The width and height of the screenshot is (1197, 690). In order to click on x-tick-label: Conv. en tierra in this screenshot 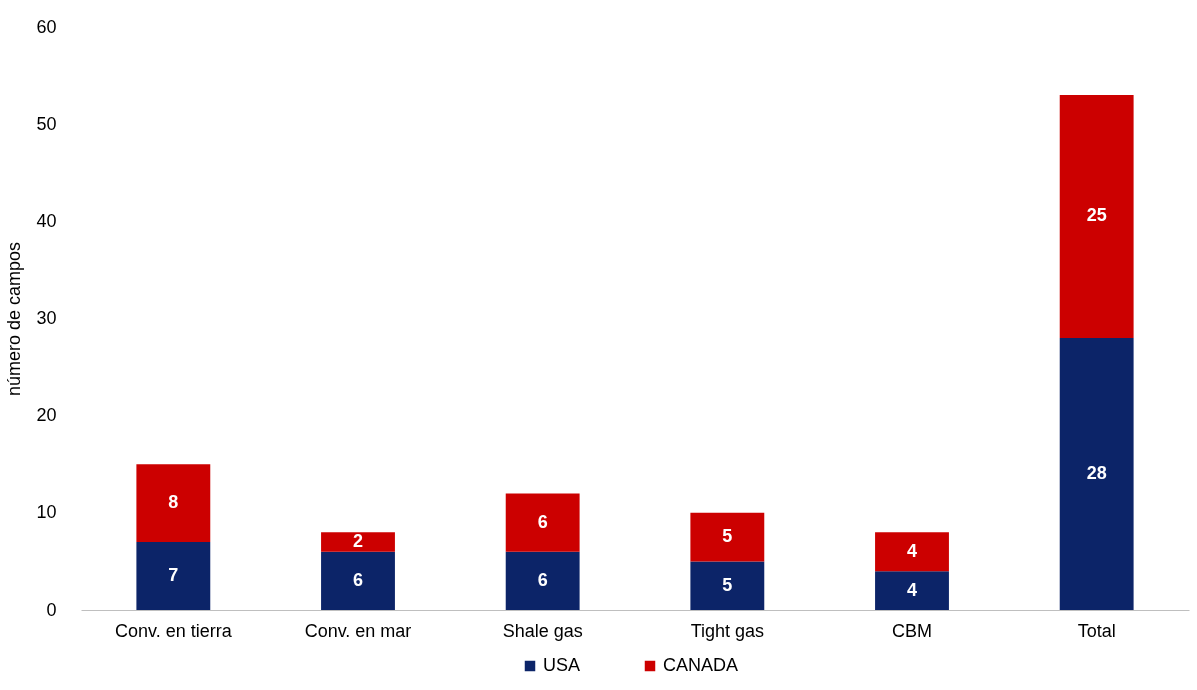, I will do `click(173, 630)`.